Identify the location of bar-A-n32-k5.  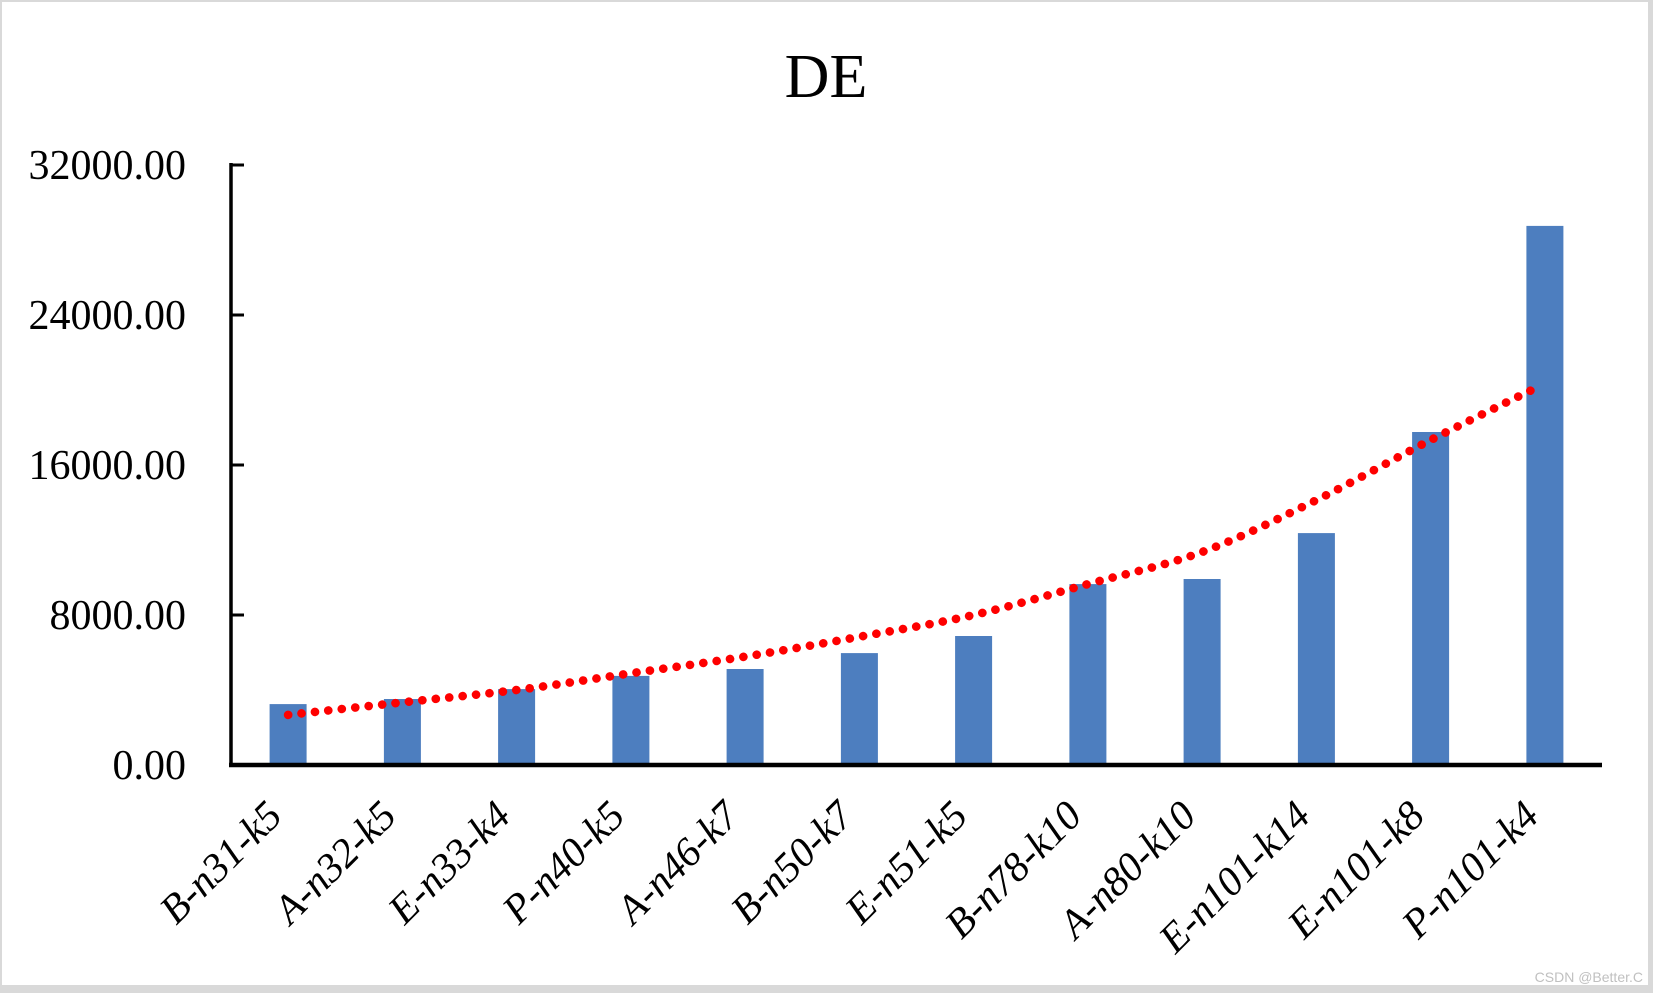
(402, 732).